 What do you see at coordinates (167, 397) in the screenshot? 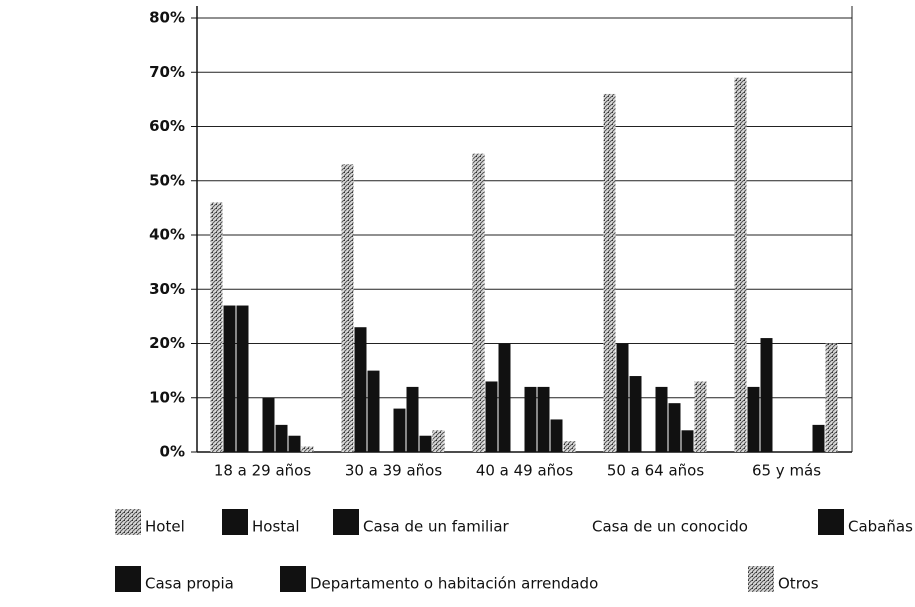
I see `y-tick-label: 10%` at bounding box center [167, 397].